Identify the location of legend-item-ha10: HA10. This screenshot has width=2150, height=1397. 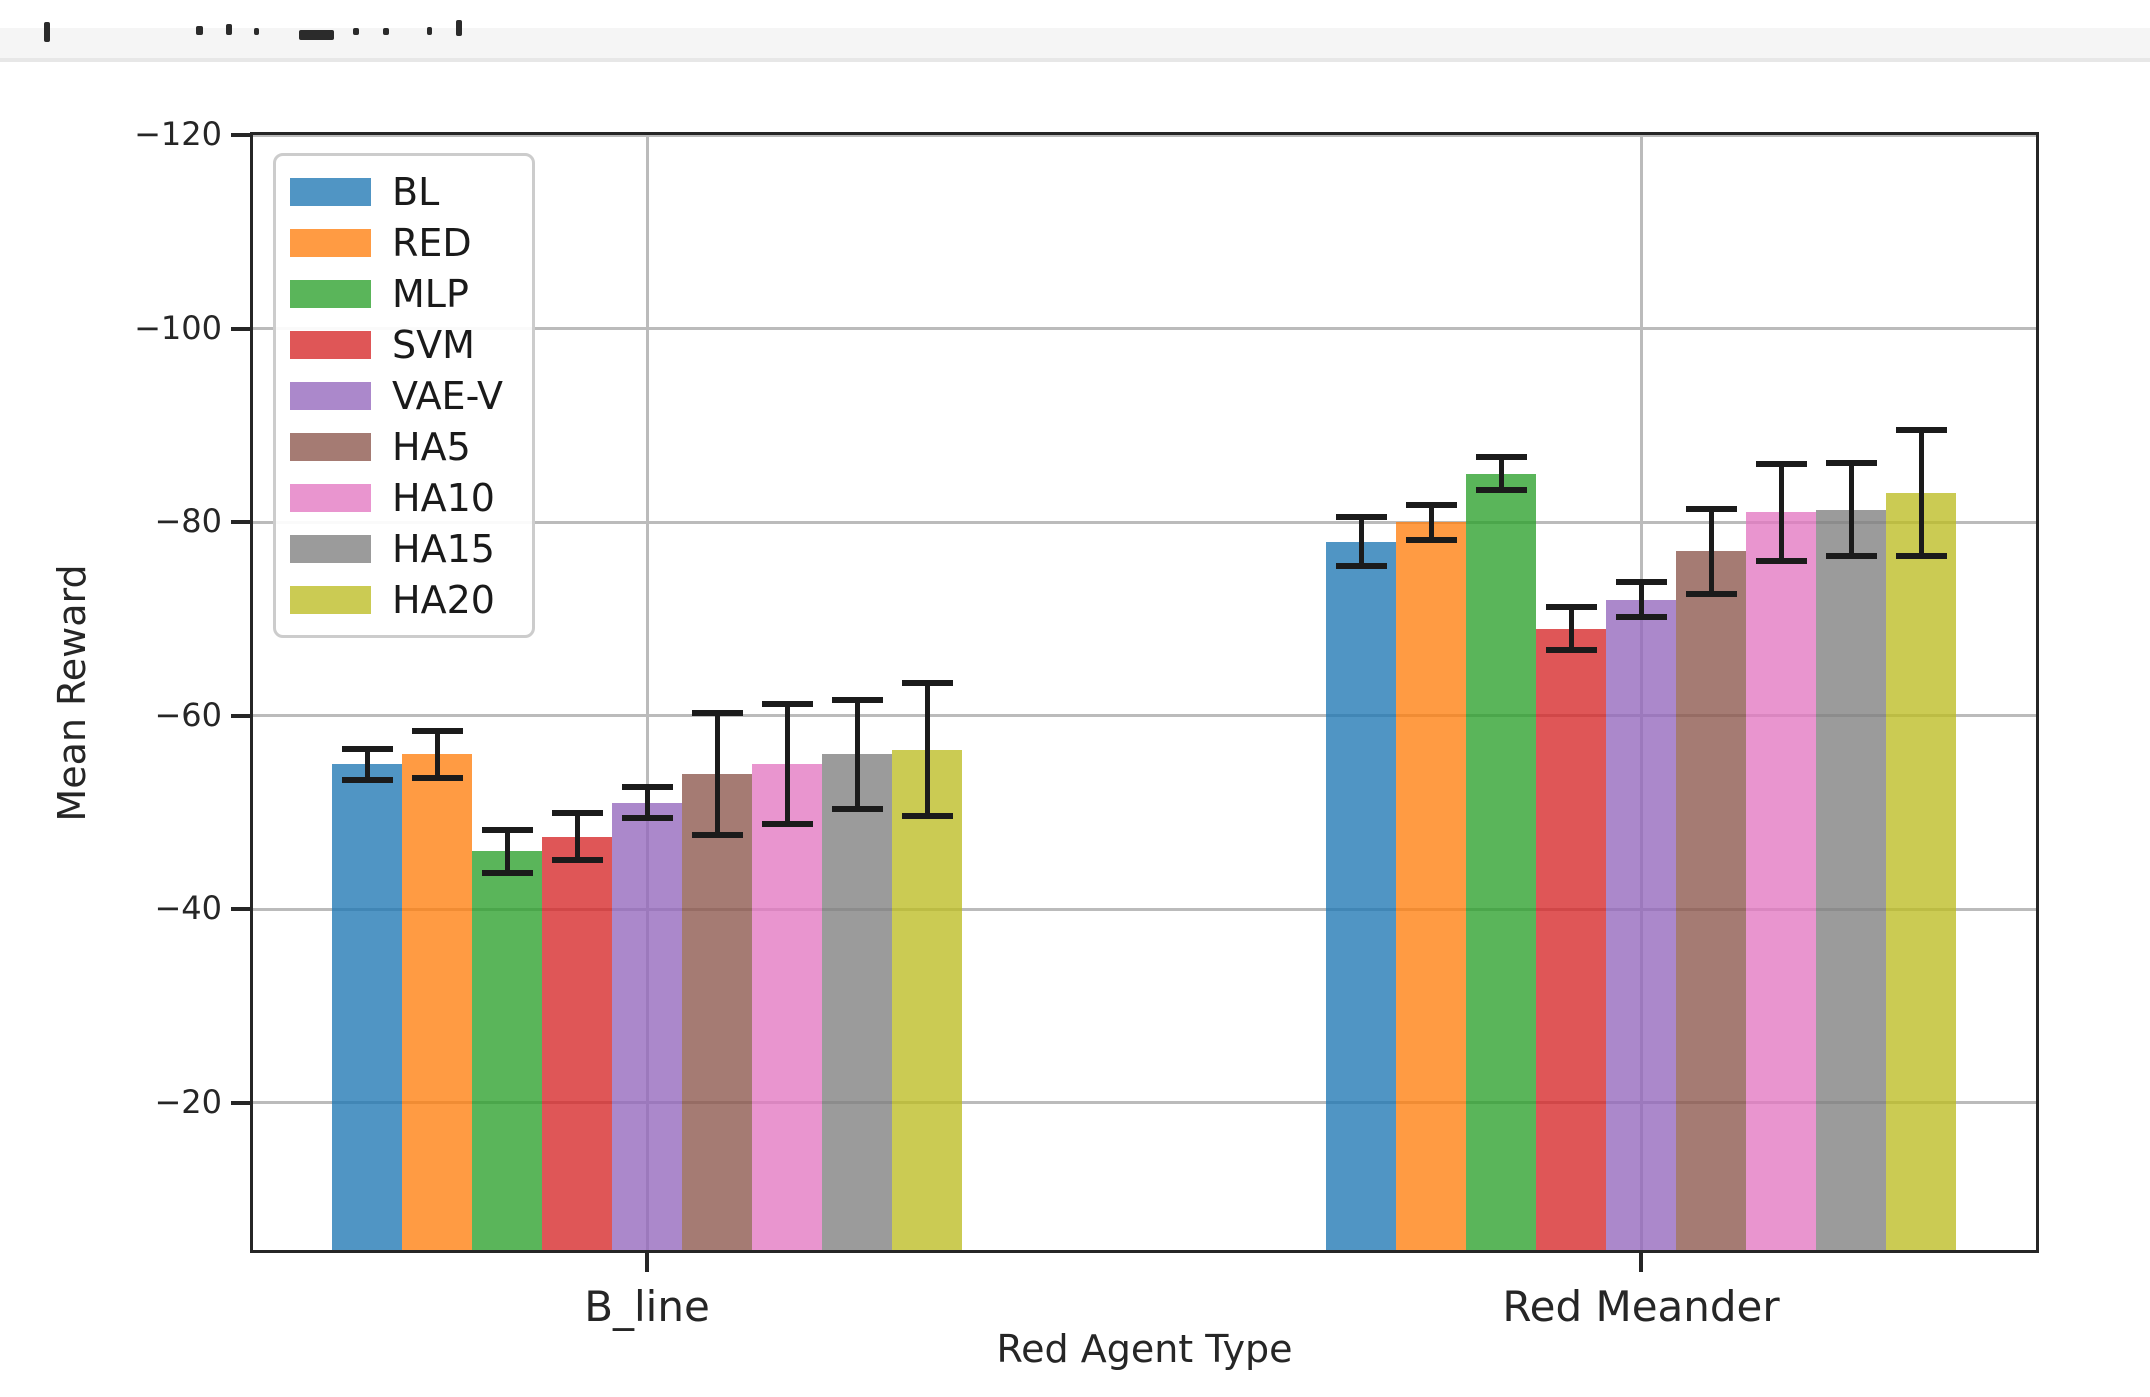
(411, 497).